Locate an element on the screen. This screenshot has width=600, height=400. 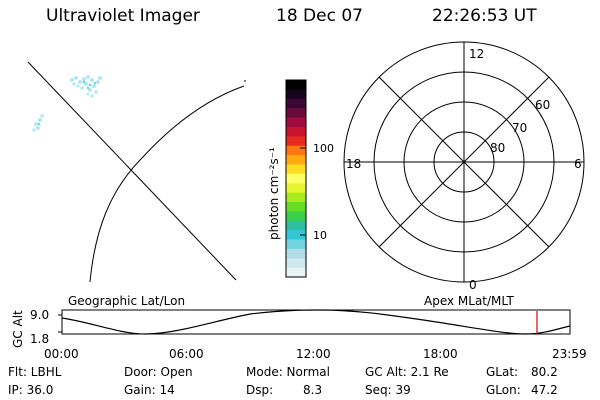
mlt-label-12: 12 is located at coordinates (476, 54).